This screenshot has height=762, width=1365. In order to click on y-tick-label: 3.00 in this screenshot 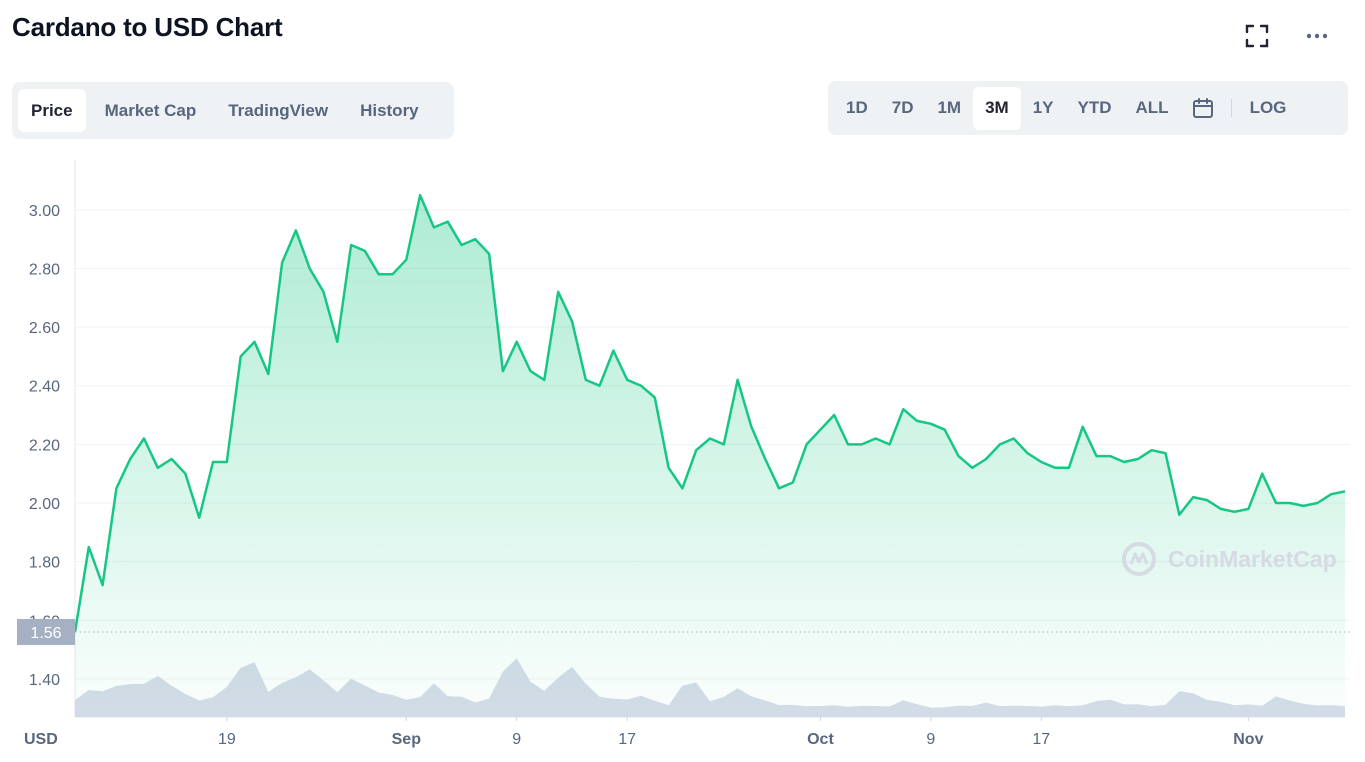, I will do `click(44, 211)`.